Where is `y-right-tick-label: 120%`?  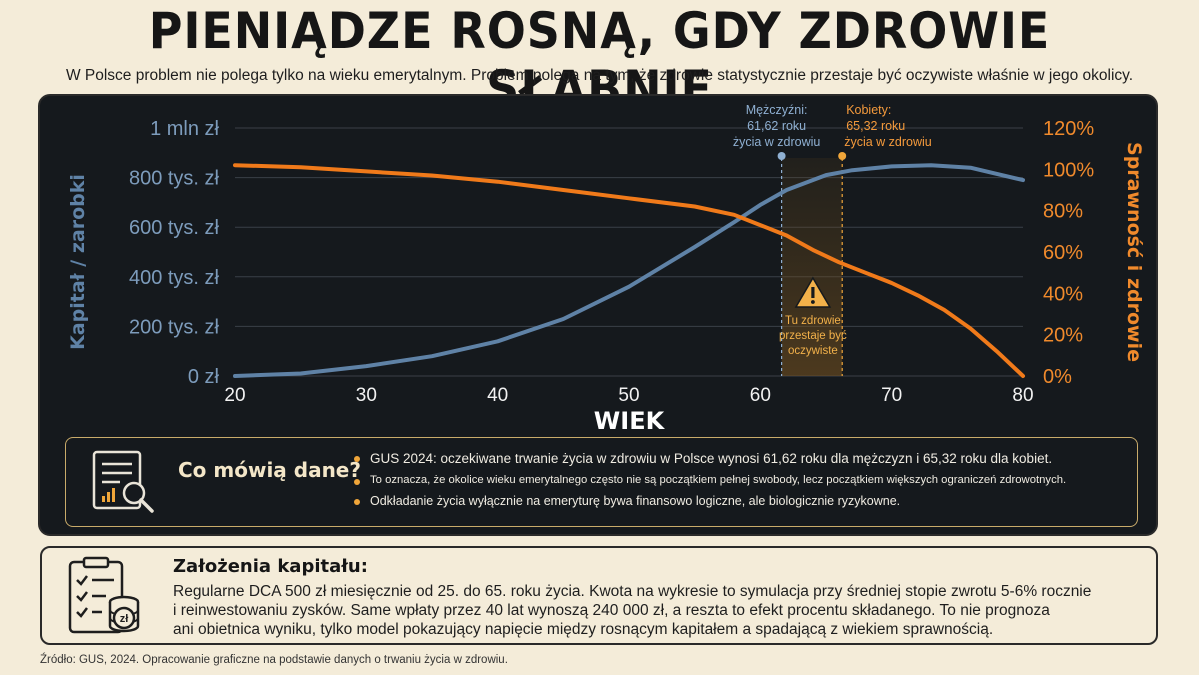 y-right-tick-label: 120% is located at coordinates (1068, 129).